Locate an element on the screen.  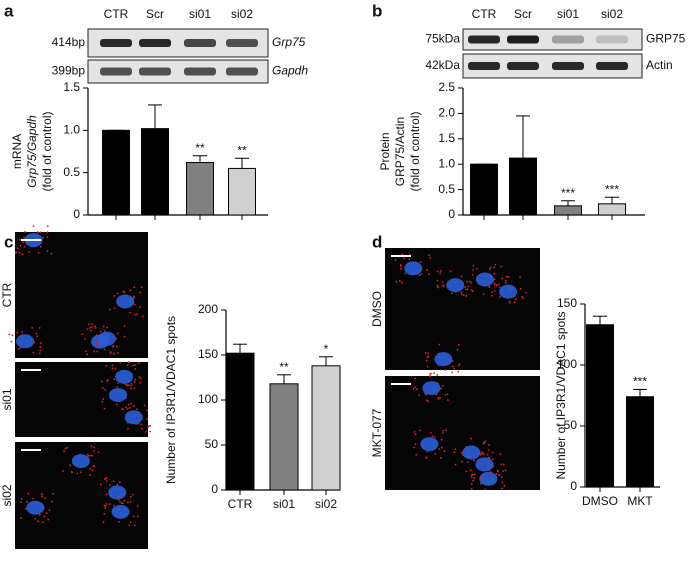
y-tick-label: 100 is located at coordinates (208, 399).